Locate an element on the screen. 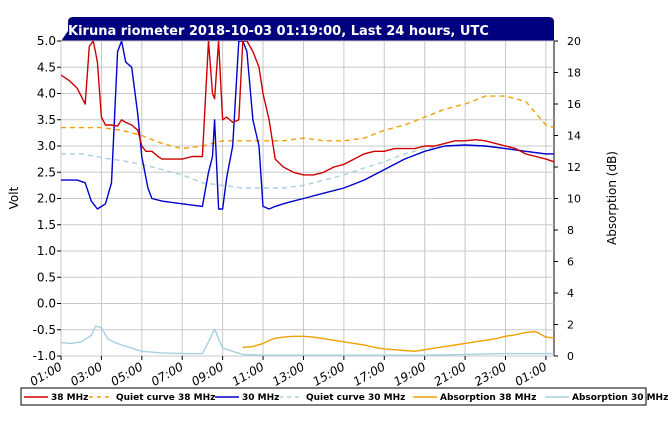 Image resolution: width=670 pixels, height=426 pixels. y-tick-label: 1.5 is located at coordinates (46, 225).